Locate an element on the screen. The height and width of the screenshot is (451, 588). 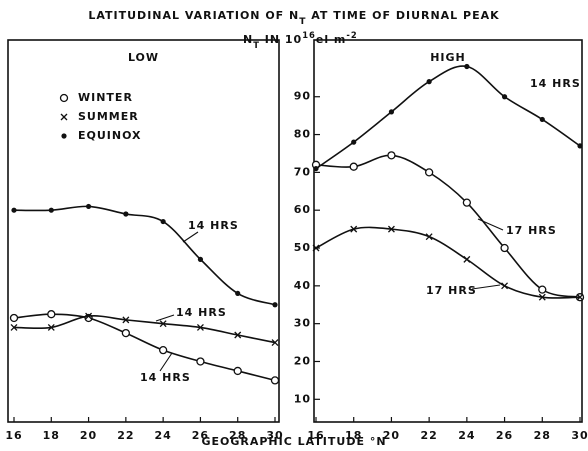
x-tick-label: 30 is located at coordinates (579, 435).